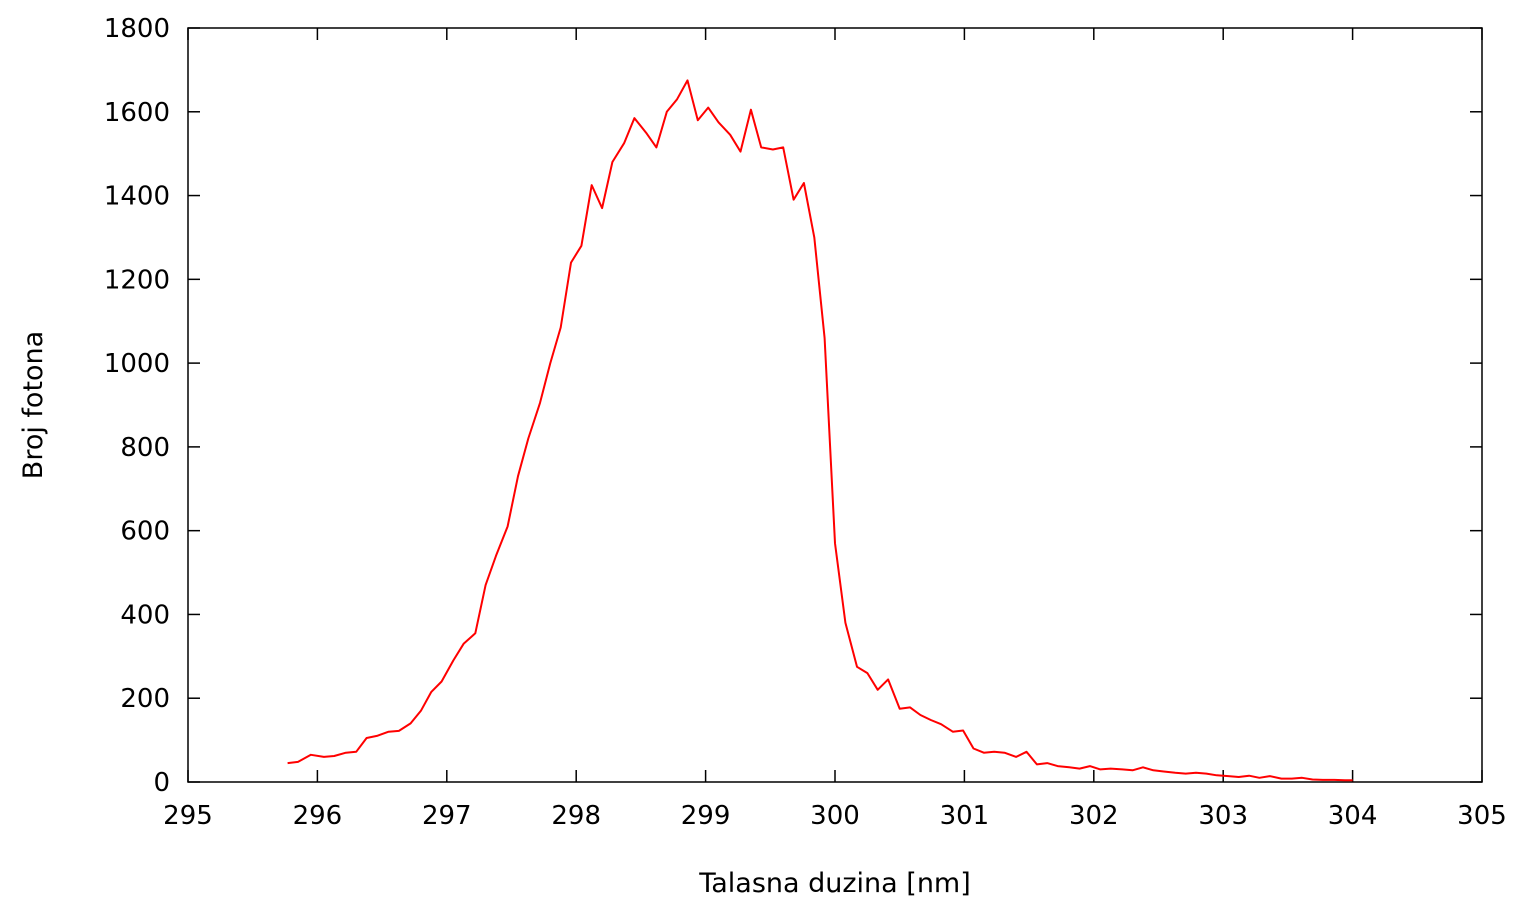  What do you see at coordinates (145, 532) in the screenshot?
I see `y-tick-label: 600` at bounding box center [145, 532].